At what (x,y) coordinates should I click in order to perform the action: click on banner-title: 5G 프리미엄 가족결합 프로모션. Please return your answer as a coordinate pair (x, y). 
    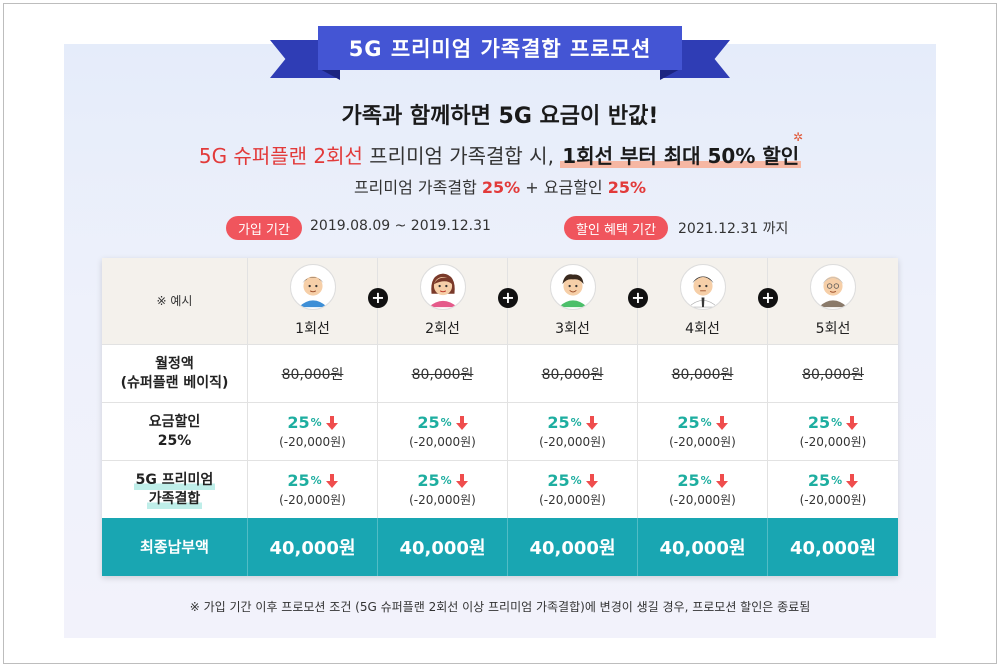
    Looking at the image, I should click on (500, 48).